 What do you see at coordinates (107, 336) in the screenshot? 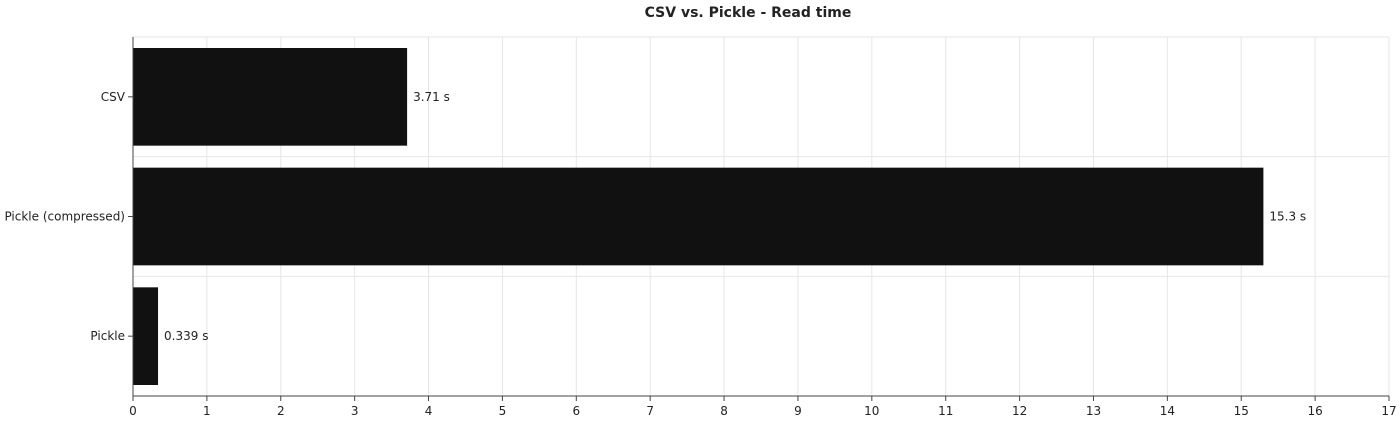
I see `y-tick-label: Pickle` at bounding box center [107, 336].